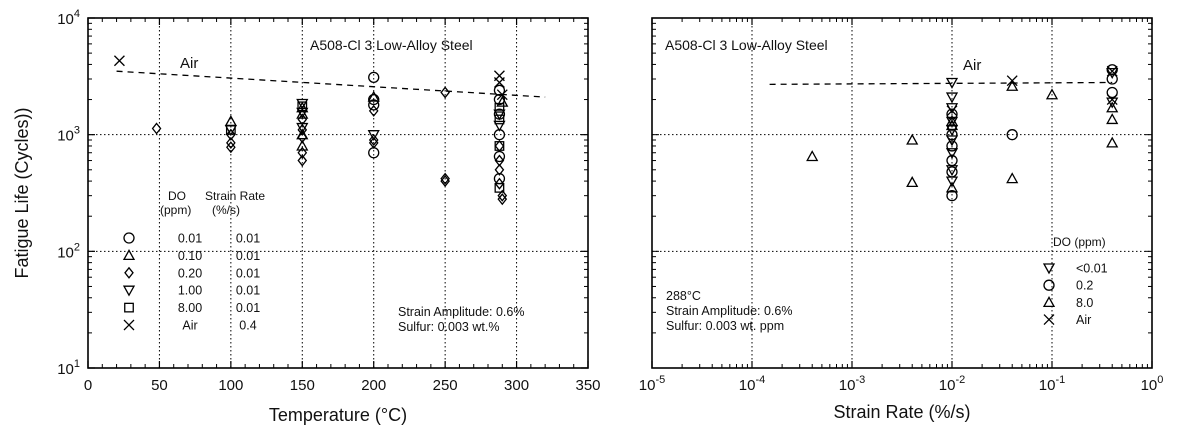 Image resolution: width=1184 pixels, height=435 pixels. Describe the element at coordinates (729, 311) in the screenshot. I see `strain-amplitude-note: Strain Amplitude: 0.6%` at that location.